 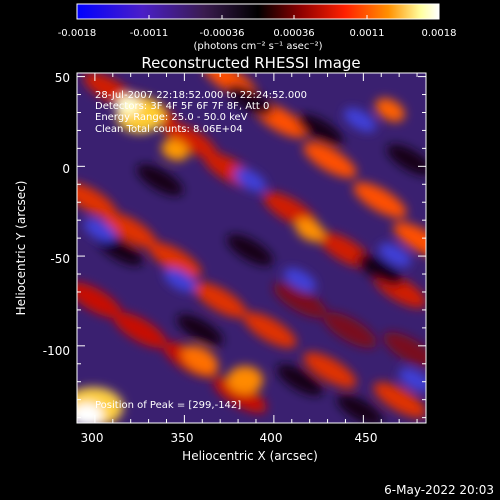 What do you see at coordinates (77, 33) in the screenshot?
I see `colorbar-tick-label: -0.0018` at bounding box center [77, 33].